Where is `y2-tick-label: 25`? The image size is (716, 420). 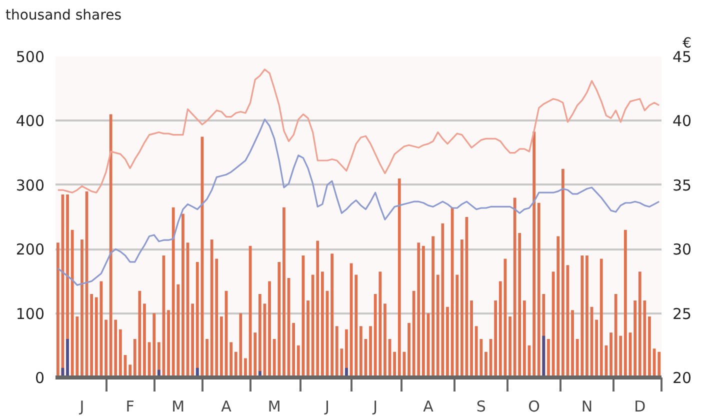
y2-tick-label: 25 is located at coordinates (682, 313).